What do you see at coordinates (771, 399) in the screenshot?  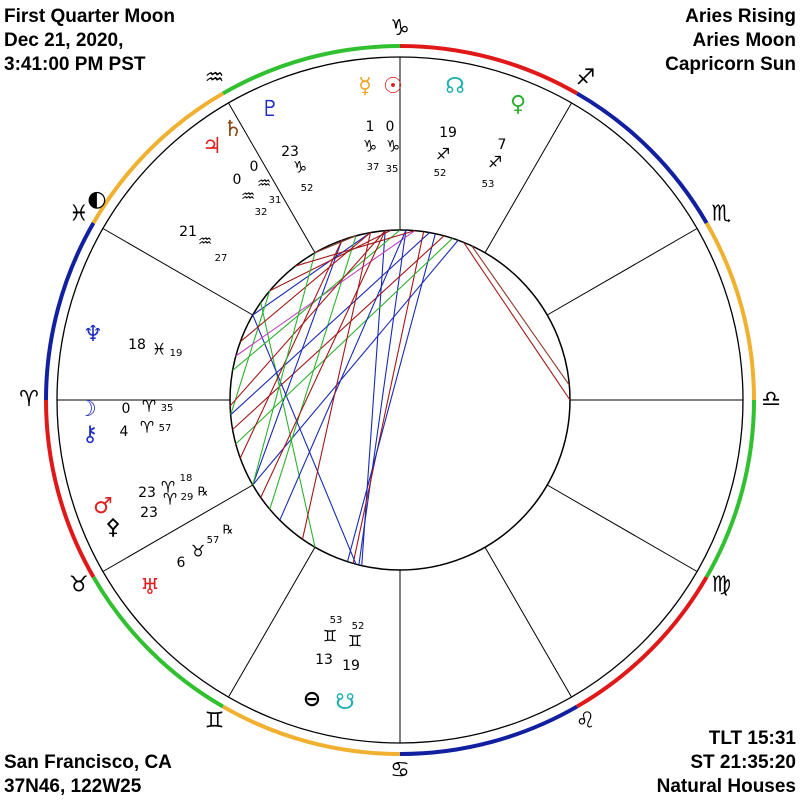 I see `sign-glyph: ♎` at bounding box center [771, 399].